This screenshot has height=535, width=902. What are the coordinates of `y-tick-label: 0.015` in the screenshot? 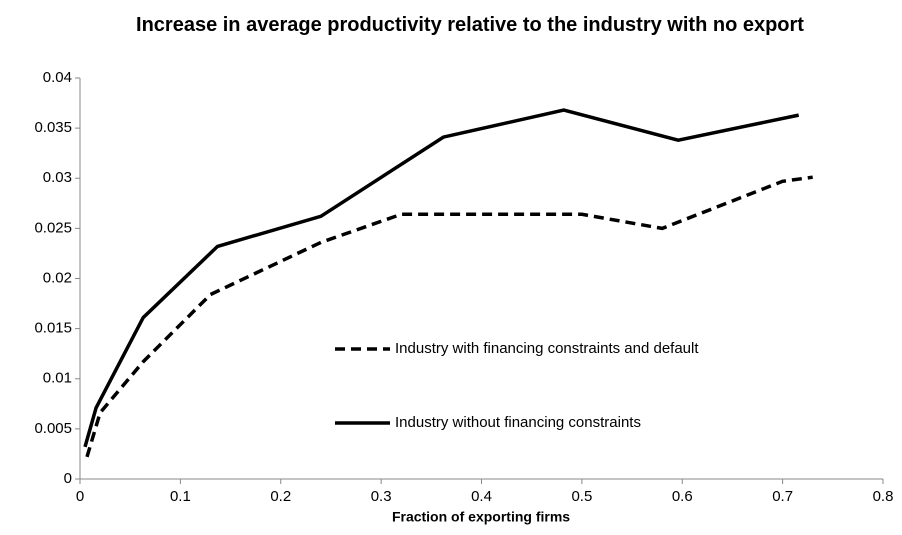 It's located at (53, 328).